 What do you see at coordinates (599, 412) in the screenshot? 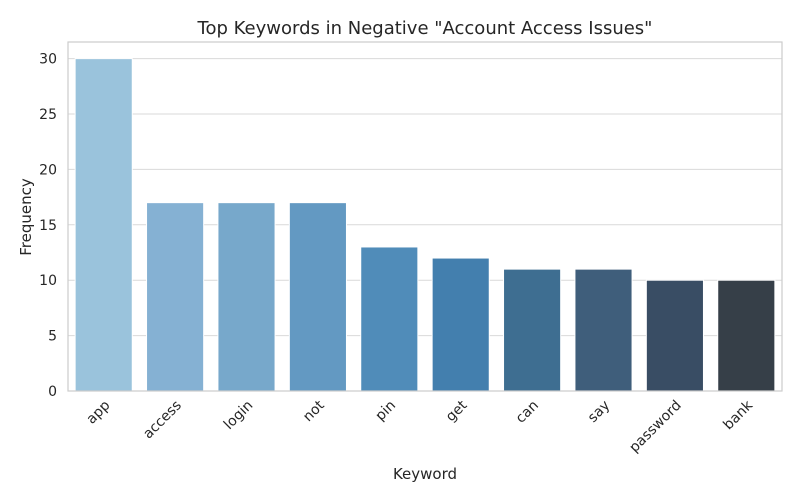
I see `x-tick-label: say` at bounding box center [599, 412].